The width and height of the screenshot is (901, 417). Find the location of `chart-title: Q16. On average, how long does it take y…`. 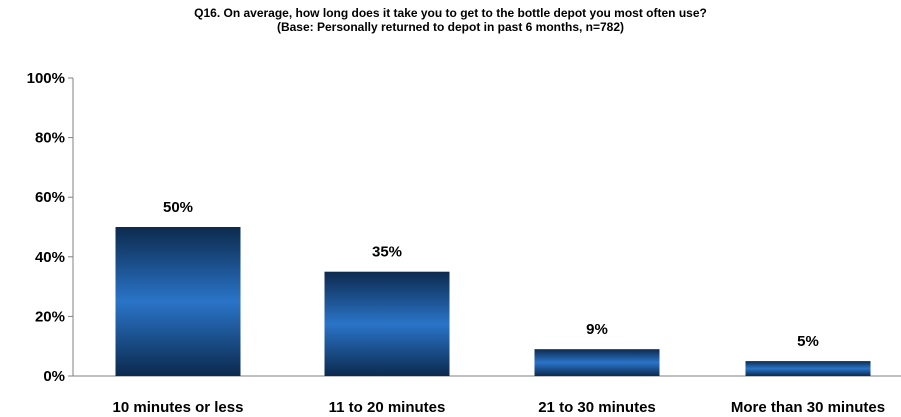

chart-title: Q16. On average, how long does it take y… is located at coordinates (450, 13).